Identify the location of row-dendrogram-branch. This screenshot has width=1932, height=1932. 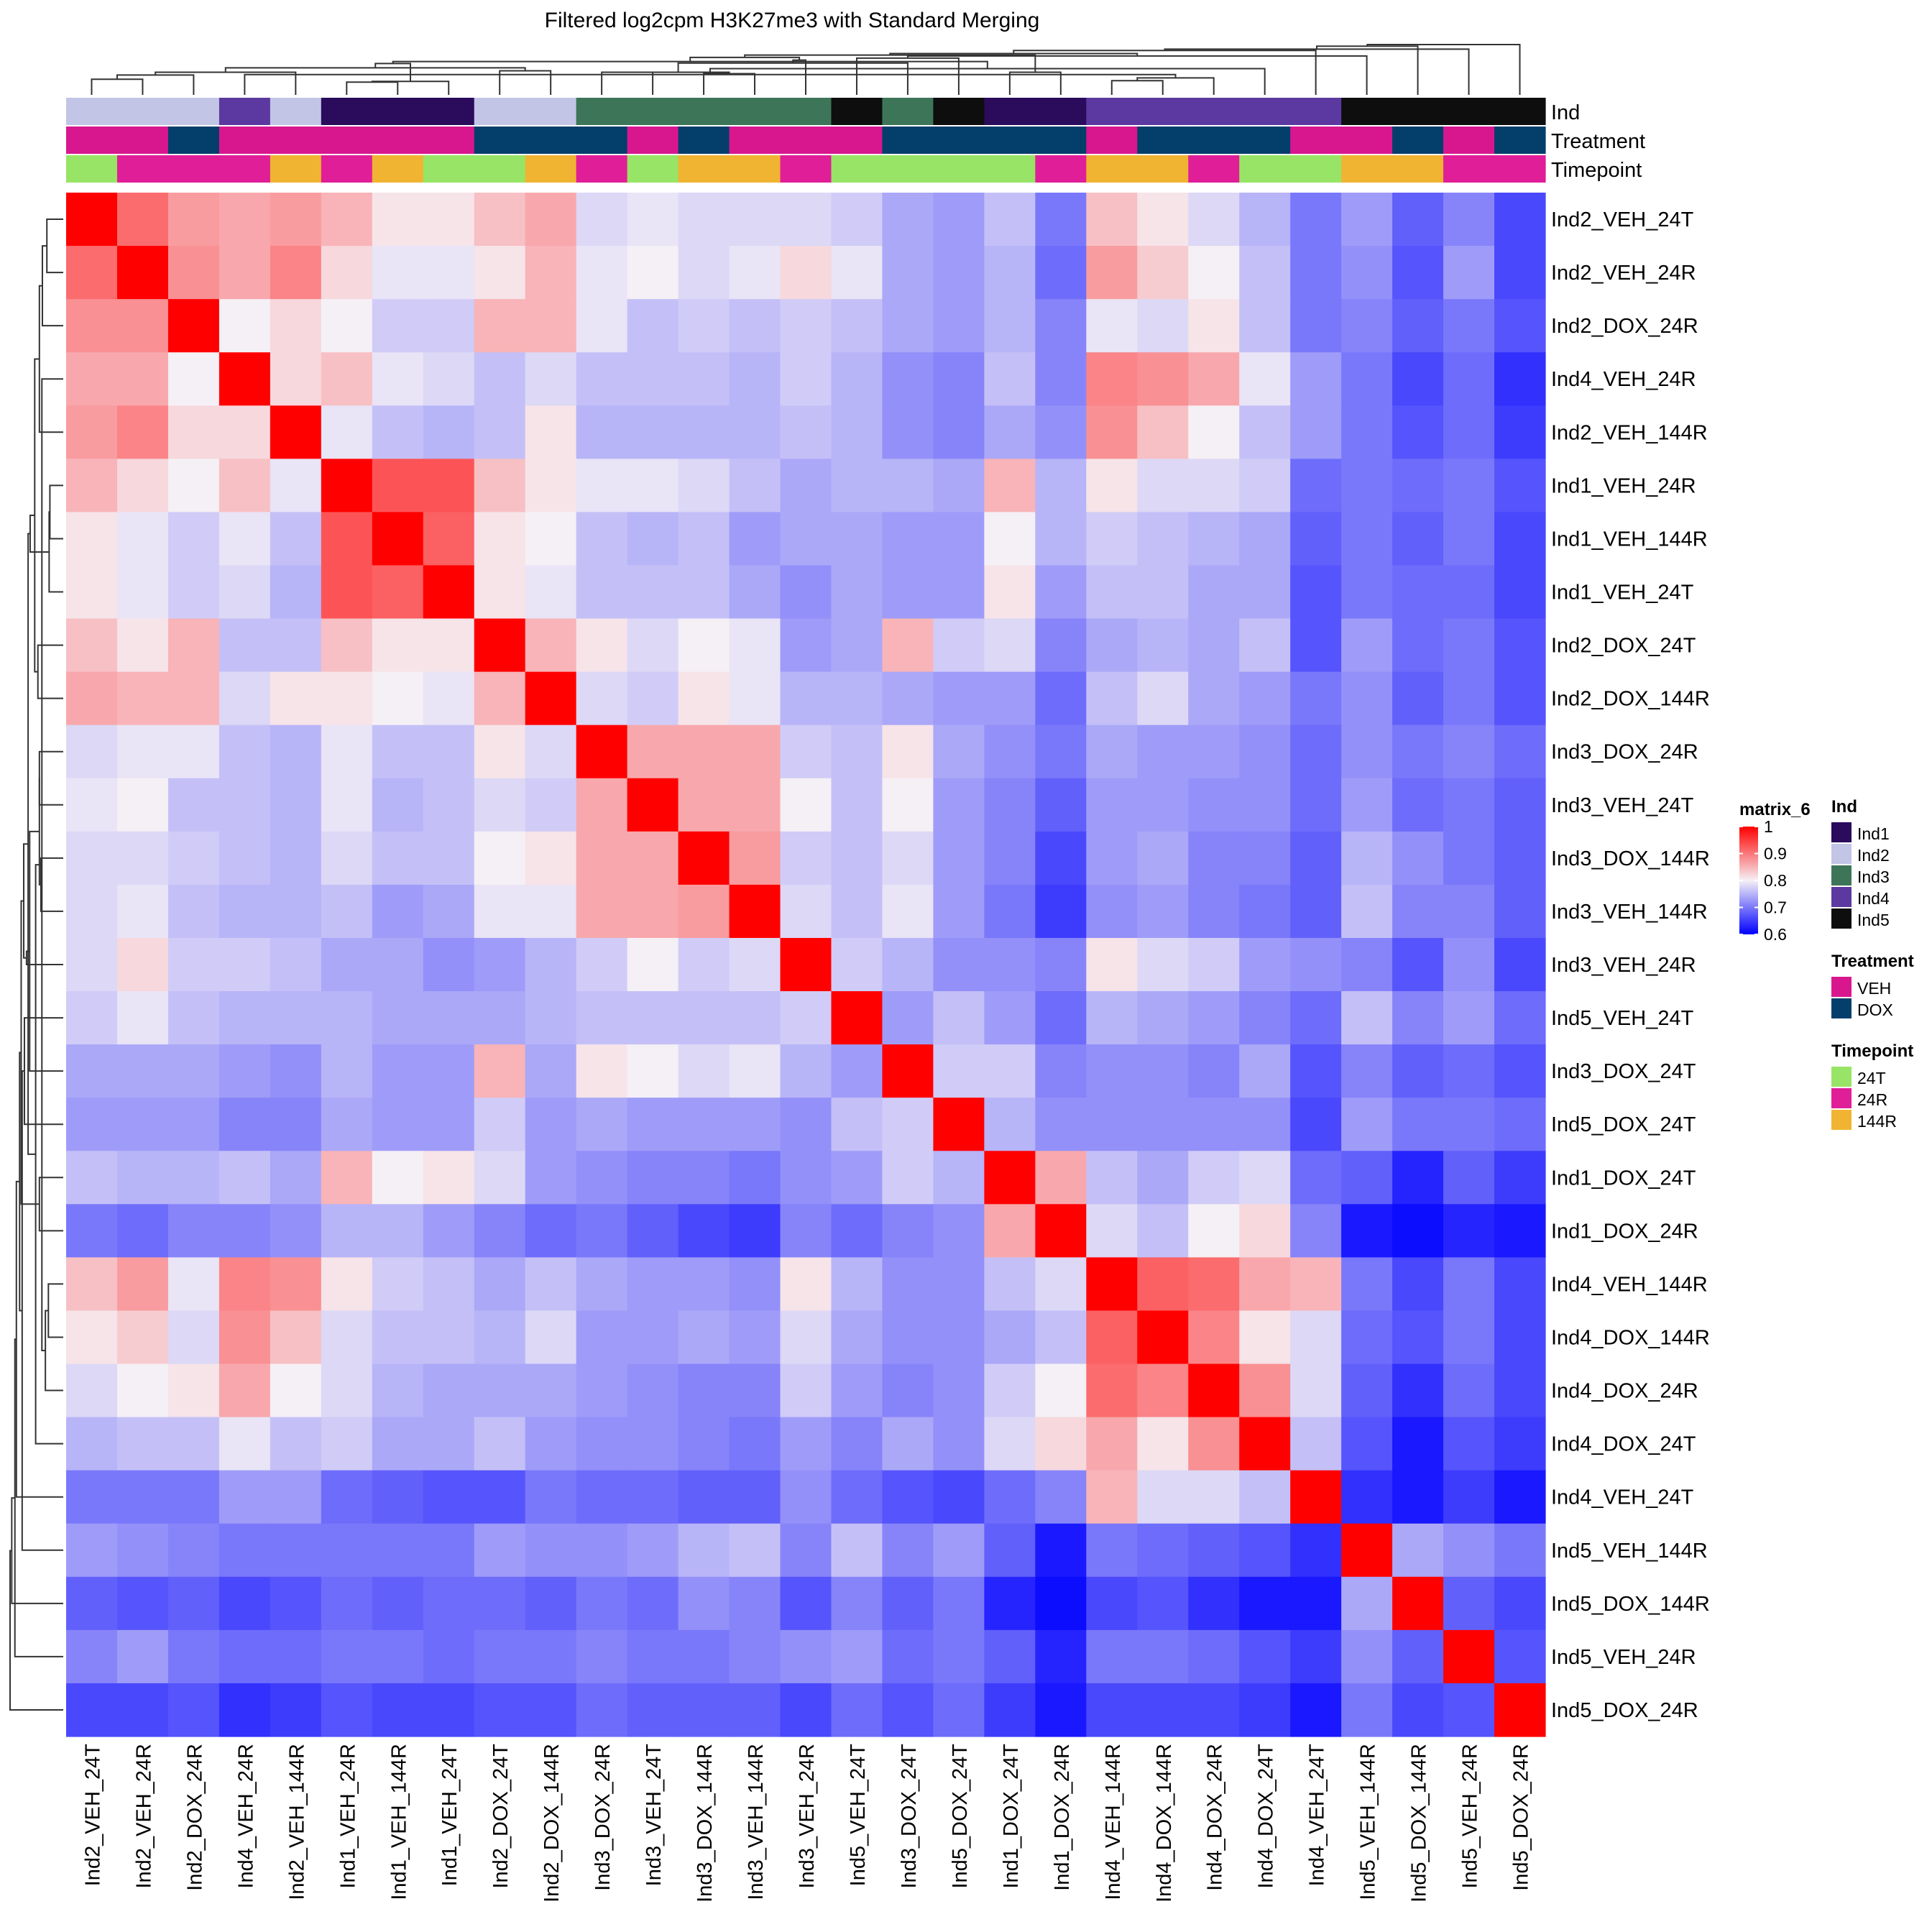
(37, 1550).